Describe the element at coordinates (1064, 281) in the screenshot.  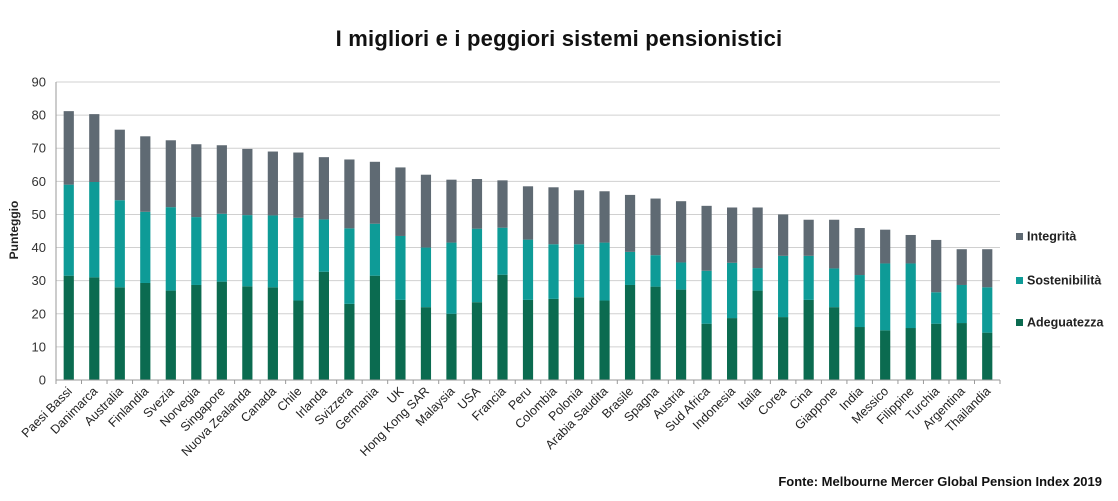
I see `legend-label: Sostenibilità` at that location.